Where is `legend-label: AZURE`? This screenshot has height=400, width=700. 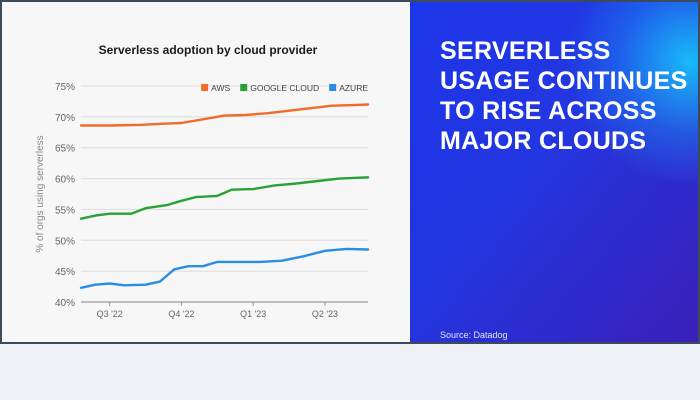
legend-label: AZURE is located at coordinates (353, 88).